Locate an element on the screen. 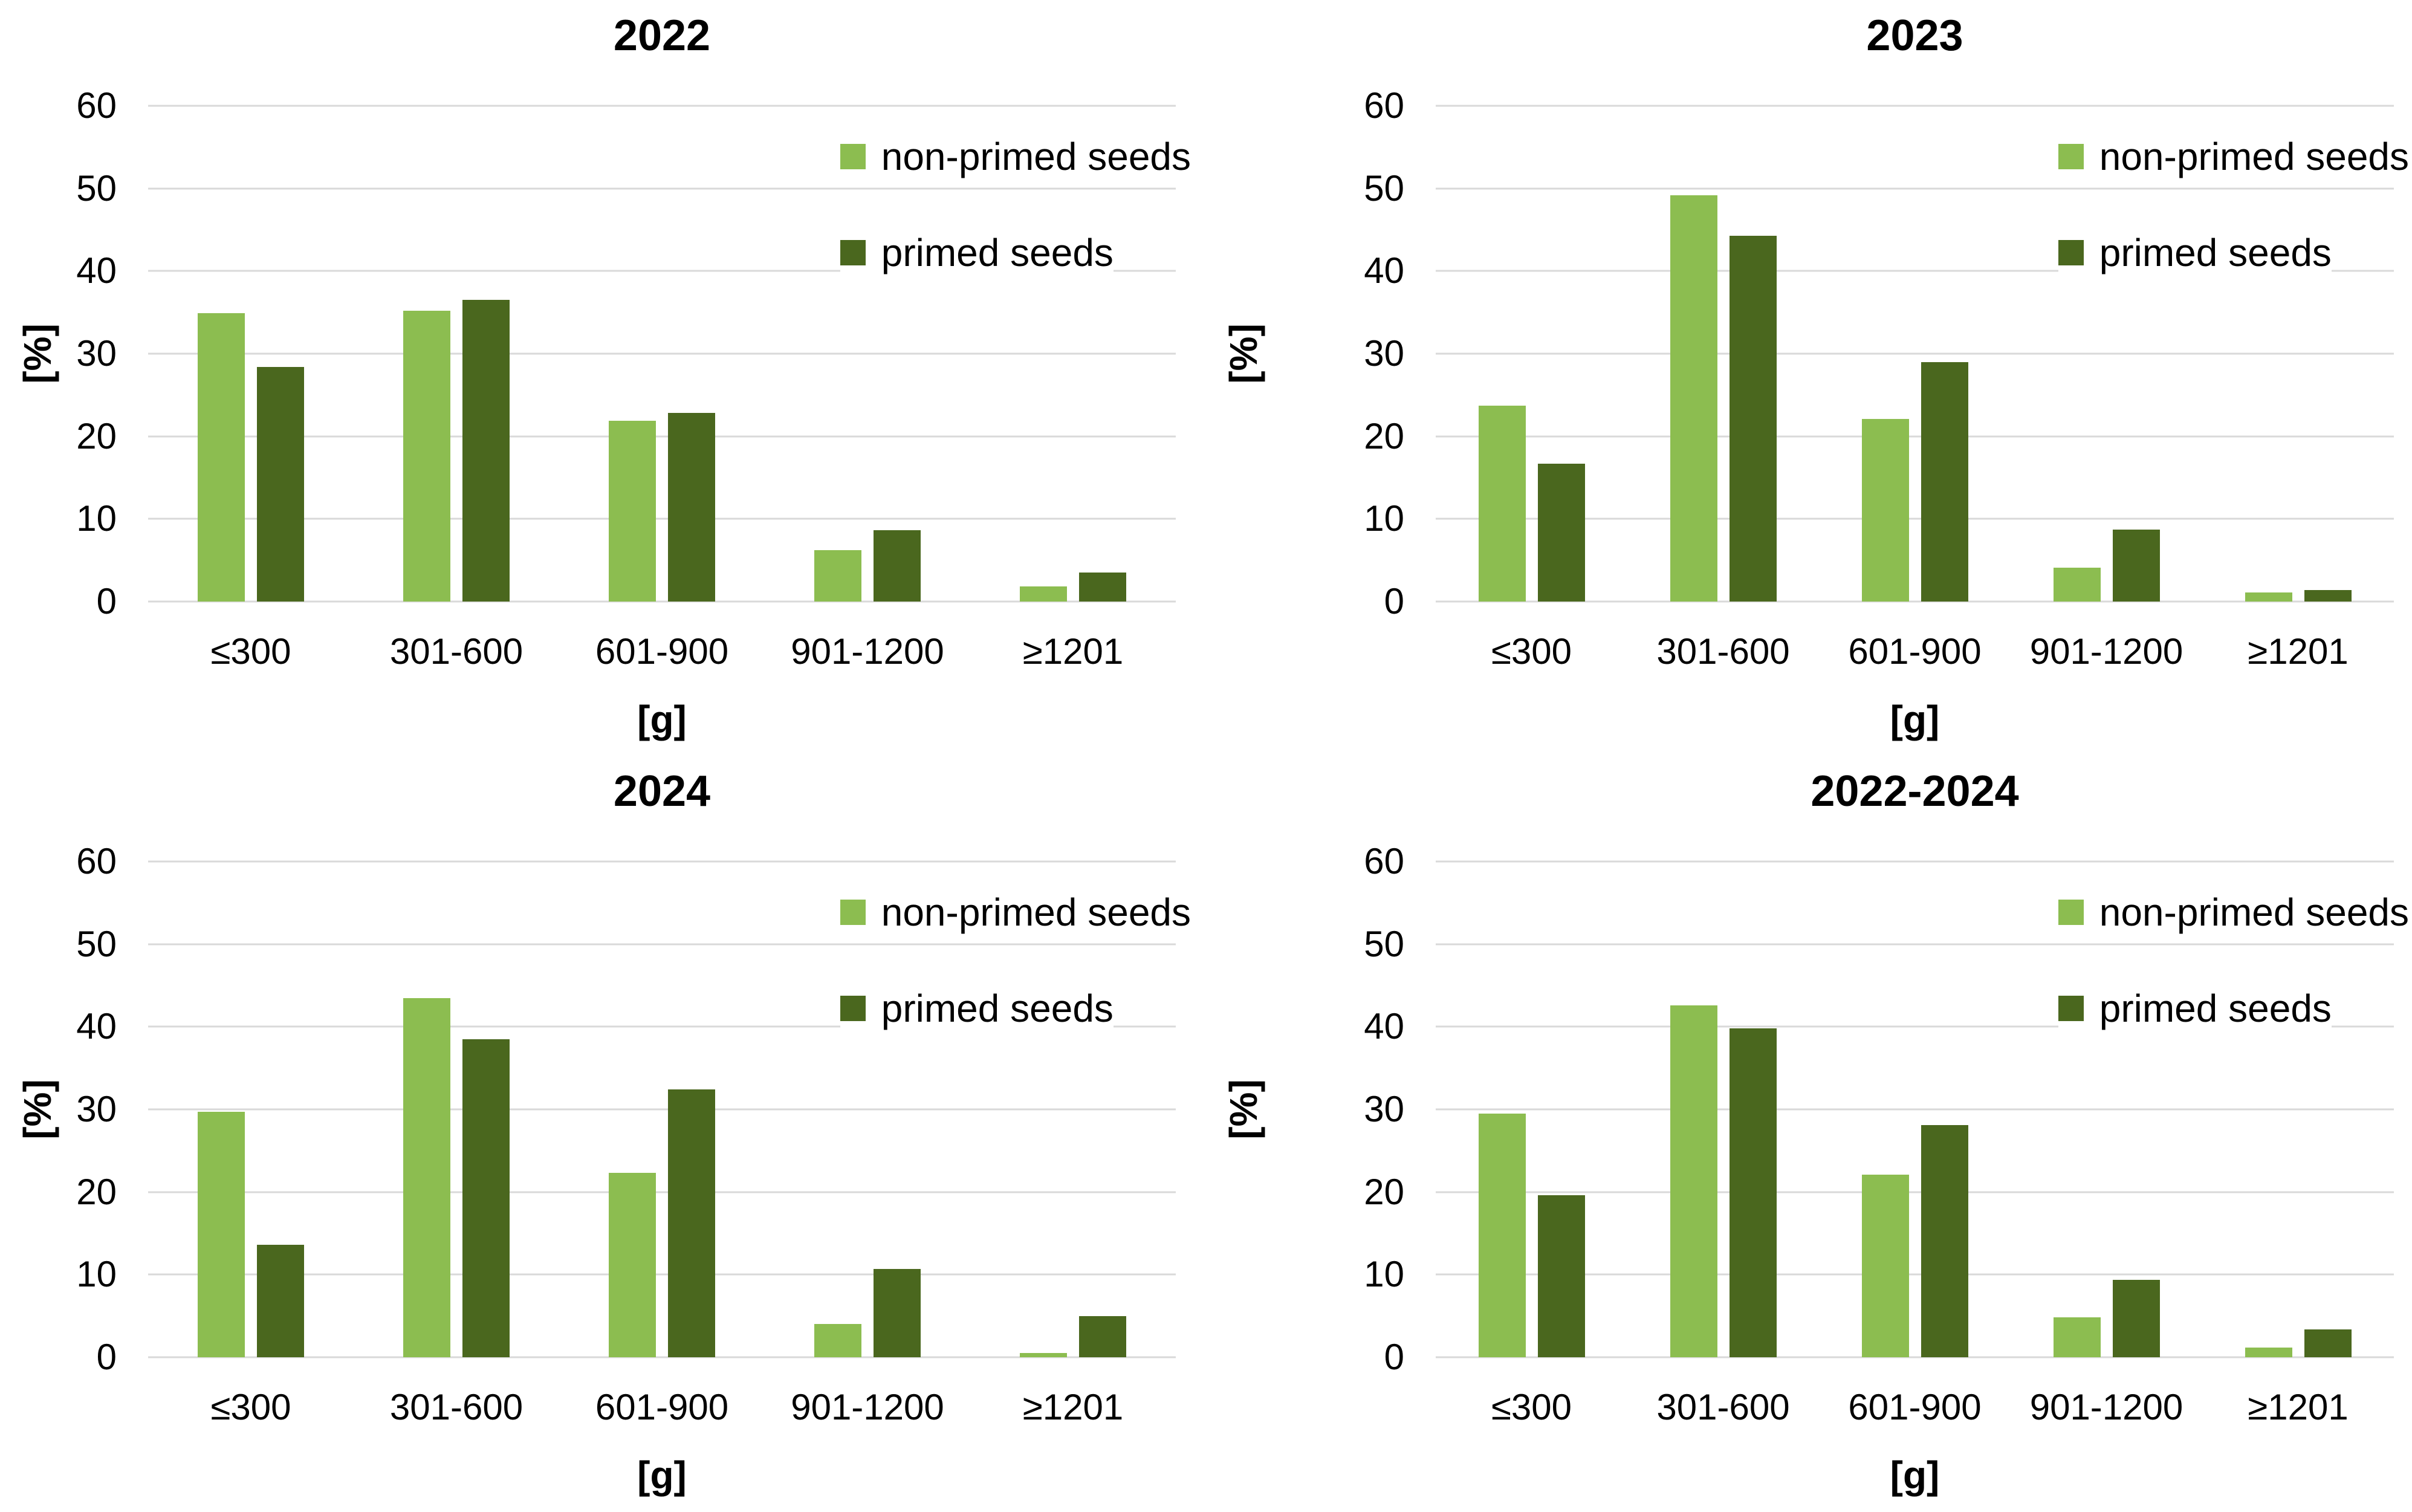 The height and width of the screenshot is (1512, 2412). legend-item: non-primed seeds is located at coordinates (2234, 156).